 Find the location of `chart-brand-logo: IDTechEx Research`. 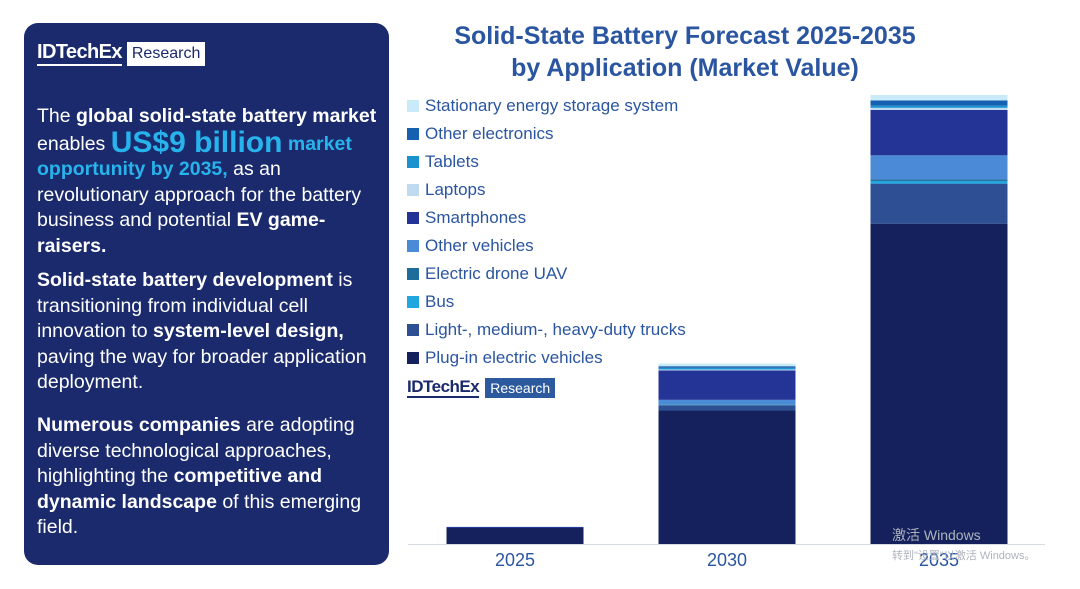

chart-brand-logo: IDTechEx Research is located at coordinates (481, 387).